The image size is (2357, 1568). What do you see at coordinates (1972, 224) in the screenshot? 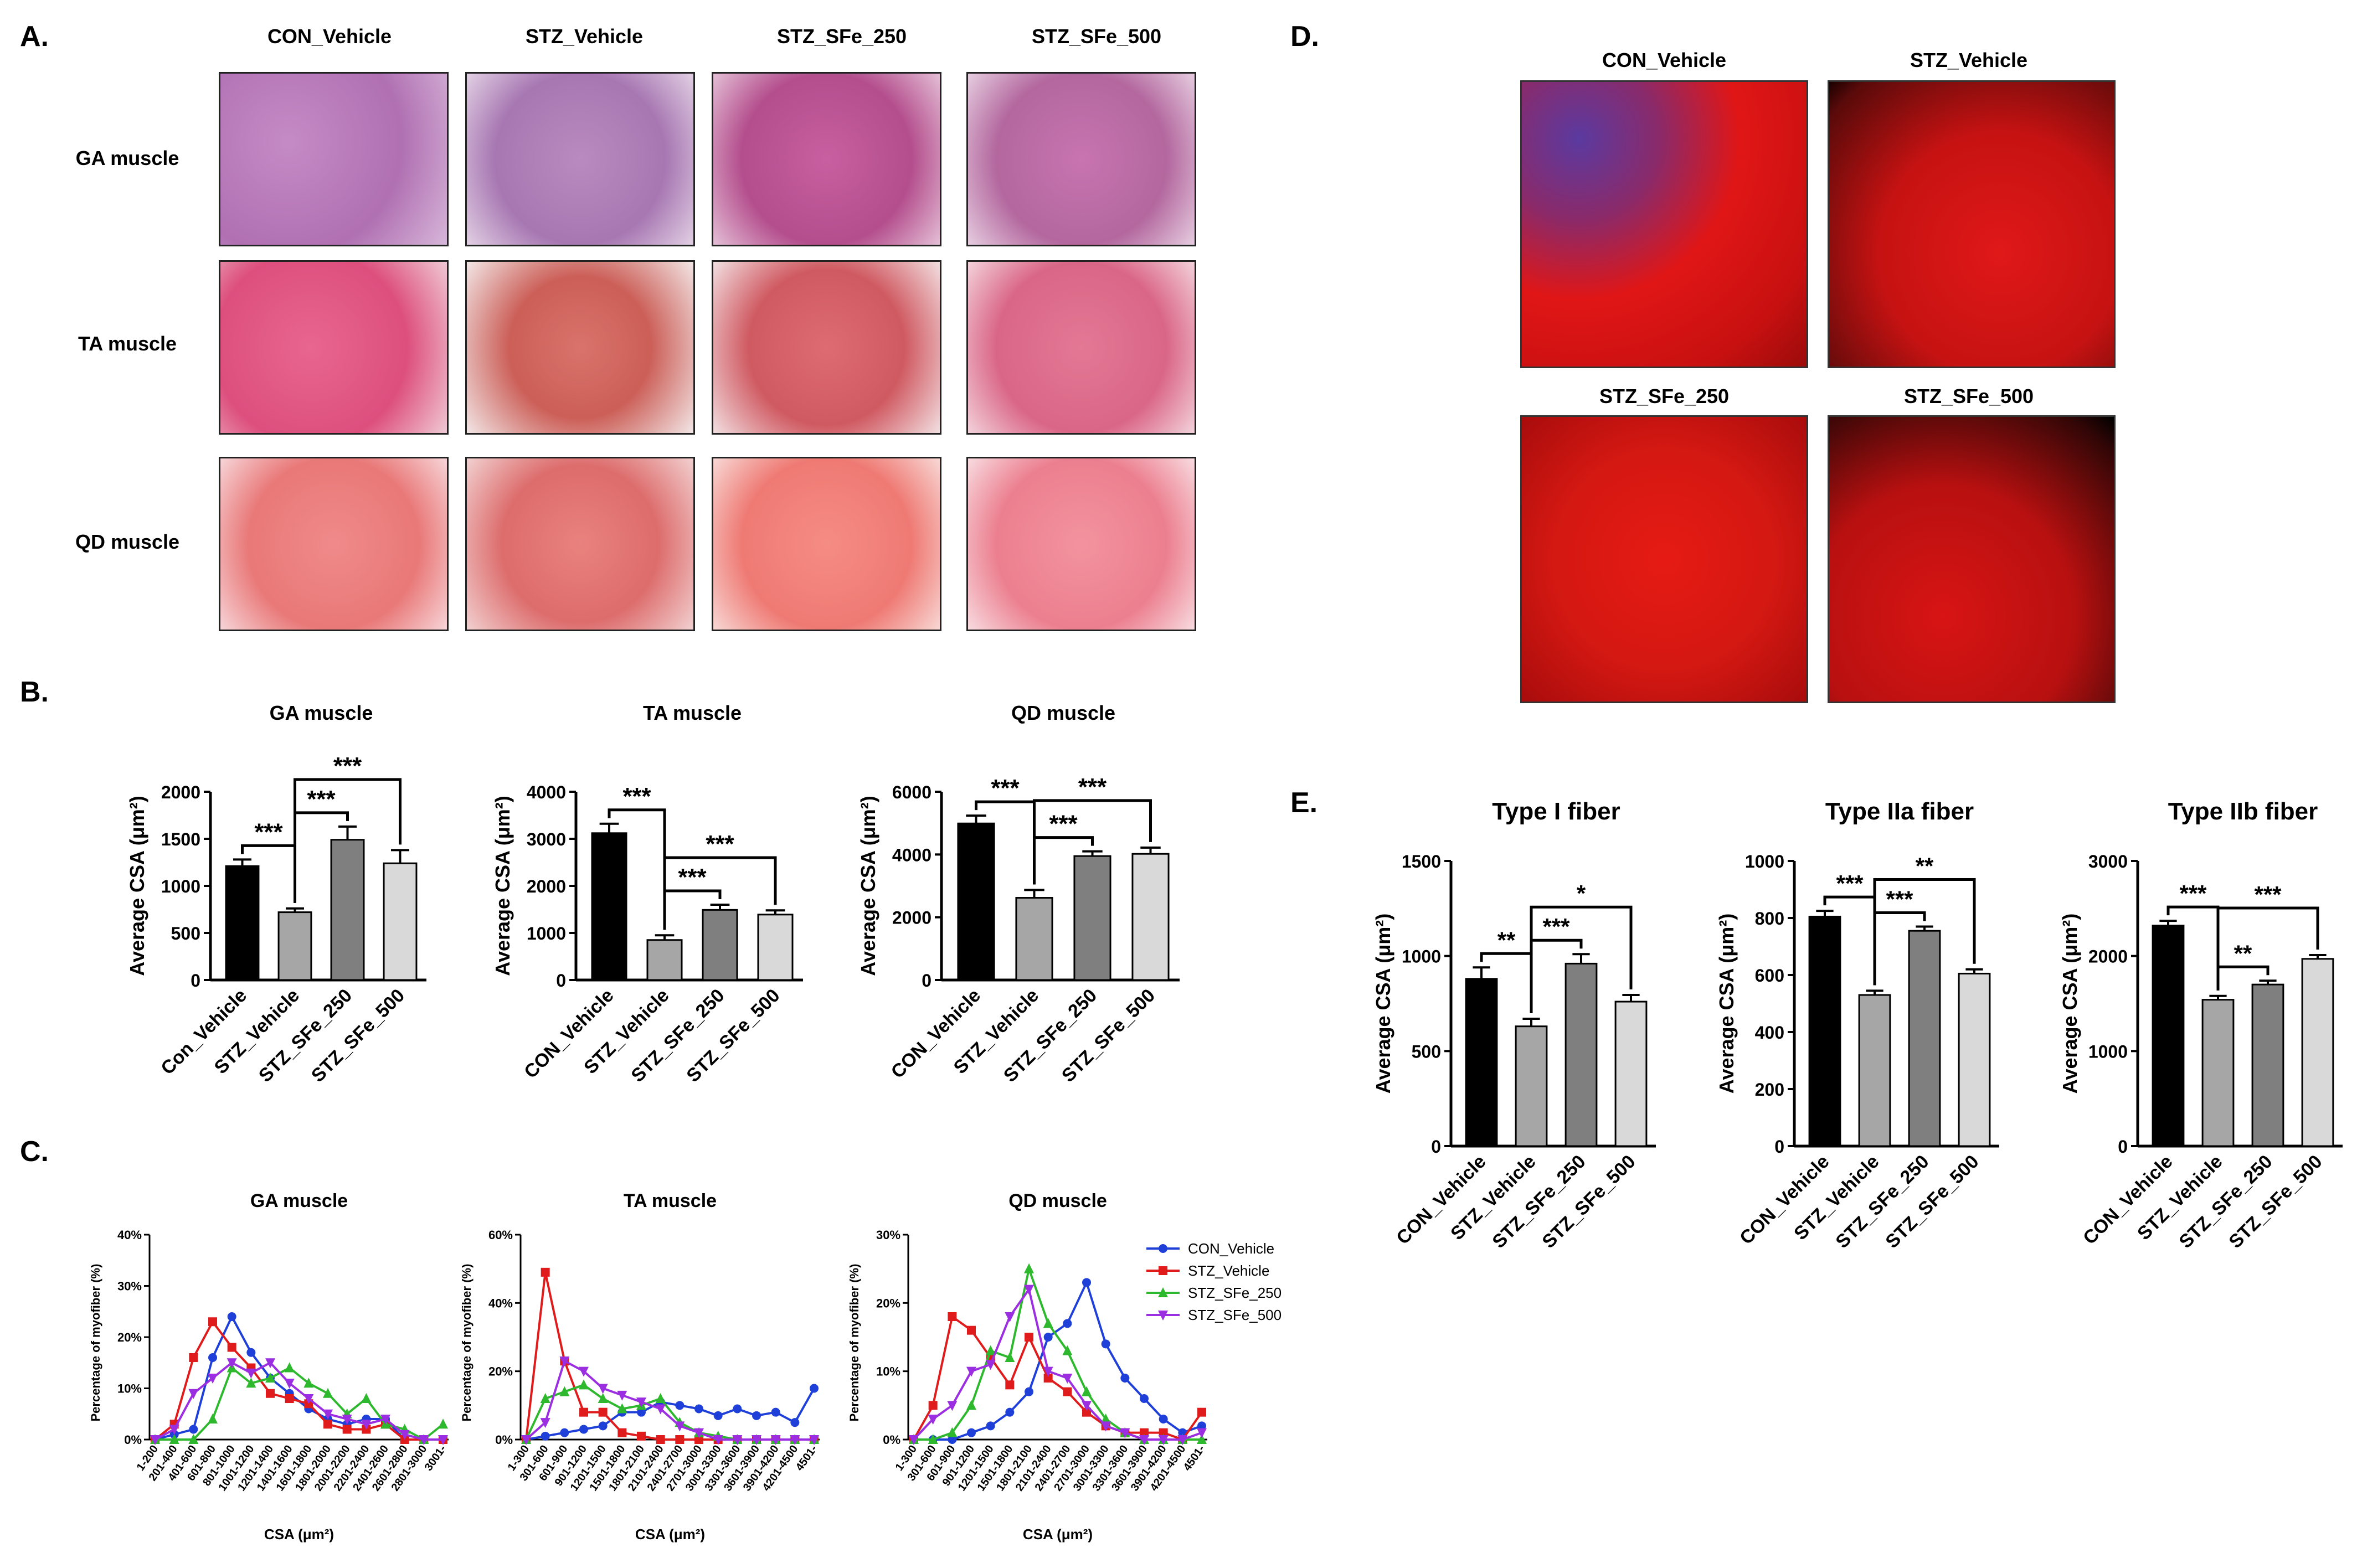
I see `fluorescence-image-stz` at bounding box center [1972, 224].